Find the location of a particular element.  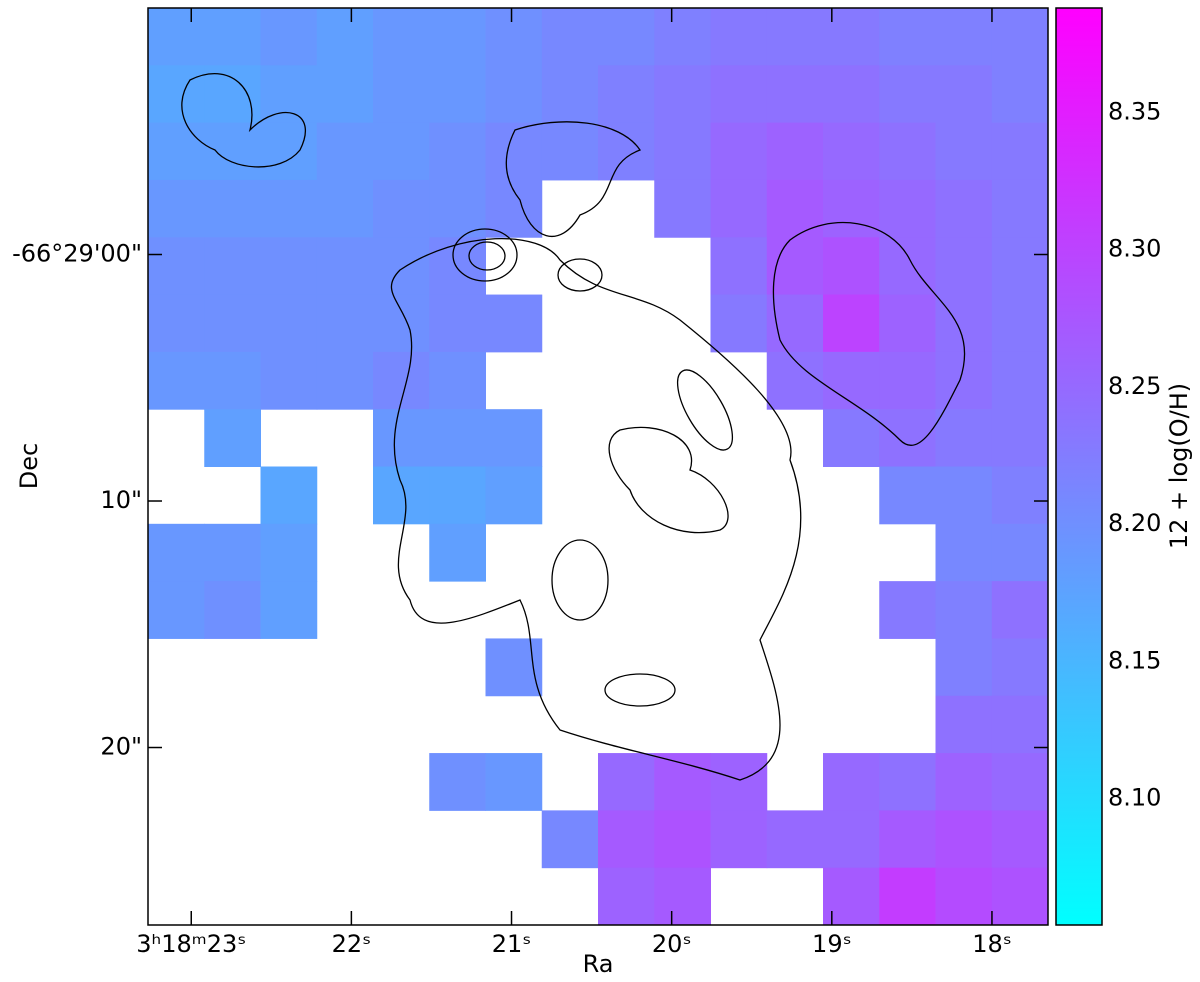

colorbar-frame is located at coordinates (1079, 466).